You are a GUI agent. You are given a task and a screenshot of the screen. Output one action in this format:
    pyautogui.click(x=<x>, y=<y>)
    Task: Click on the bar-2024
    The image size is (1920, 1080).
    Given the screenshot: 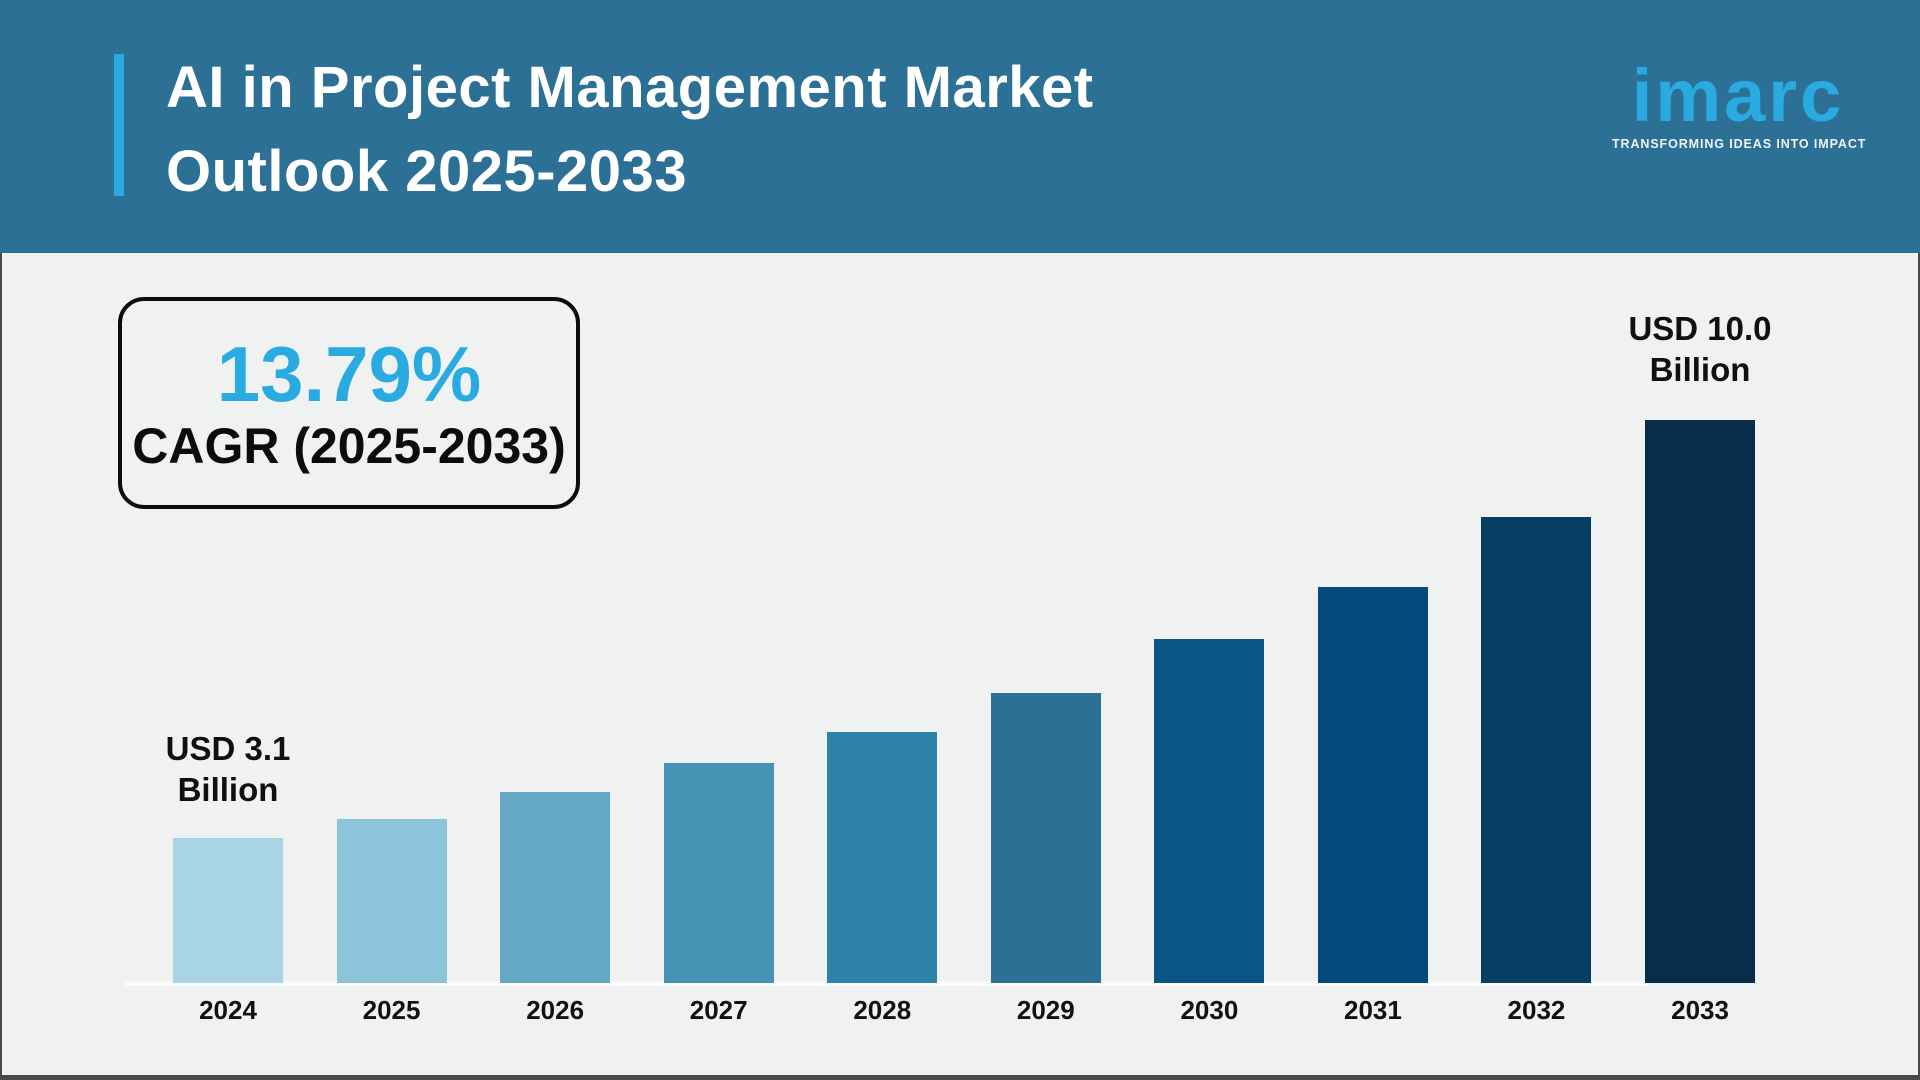 What is the action you would take?
    pyautogui.click(x=228, y=910)
    